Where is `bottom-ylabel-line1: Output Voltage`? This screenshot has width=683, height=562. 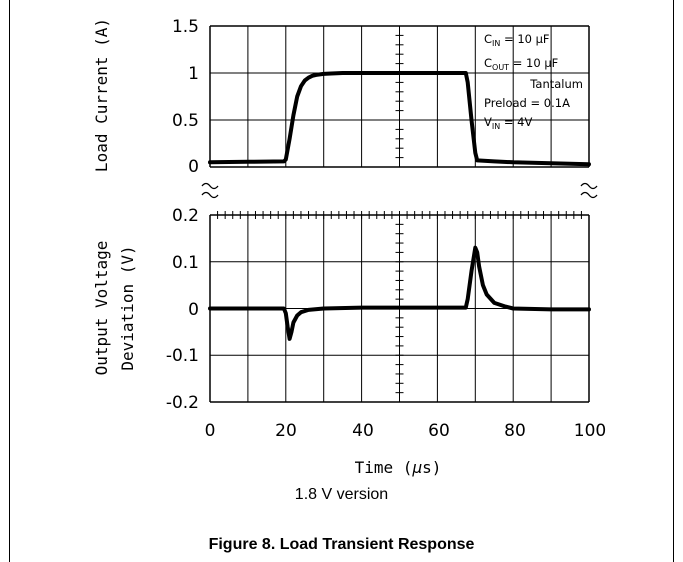
bottom-ylabel-line1: Output Voltage is located at coordinates (101, 308).